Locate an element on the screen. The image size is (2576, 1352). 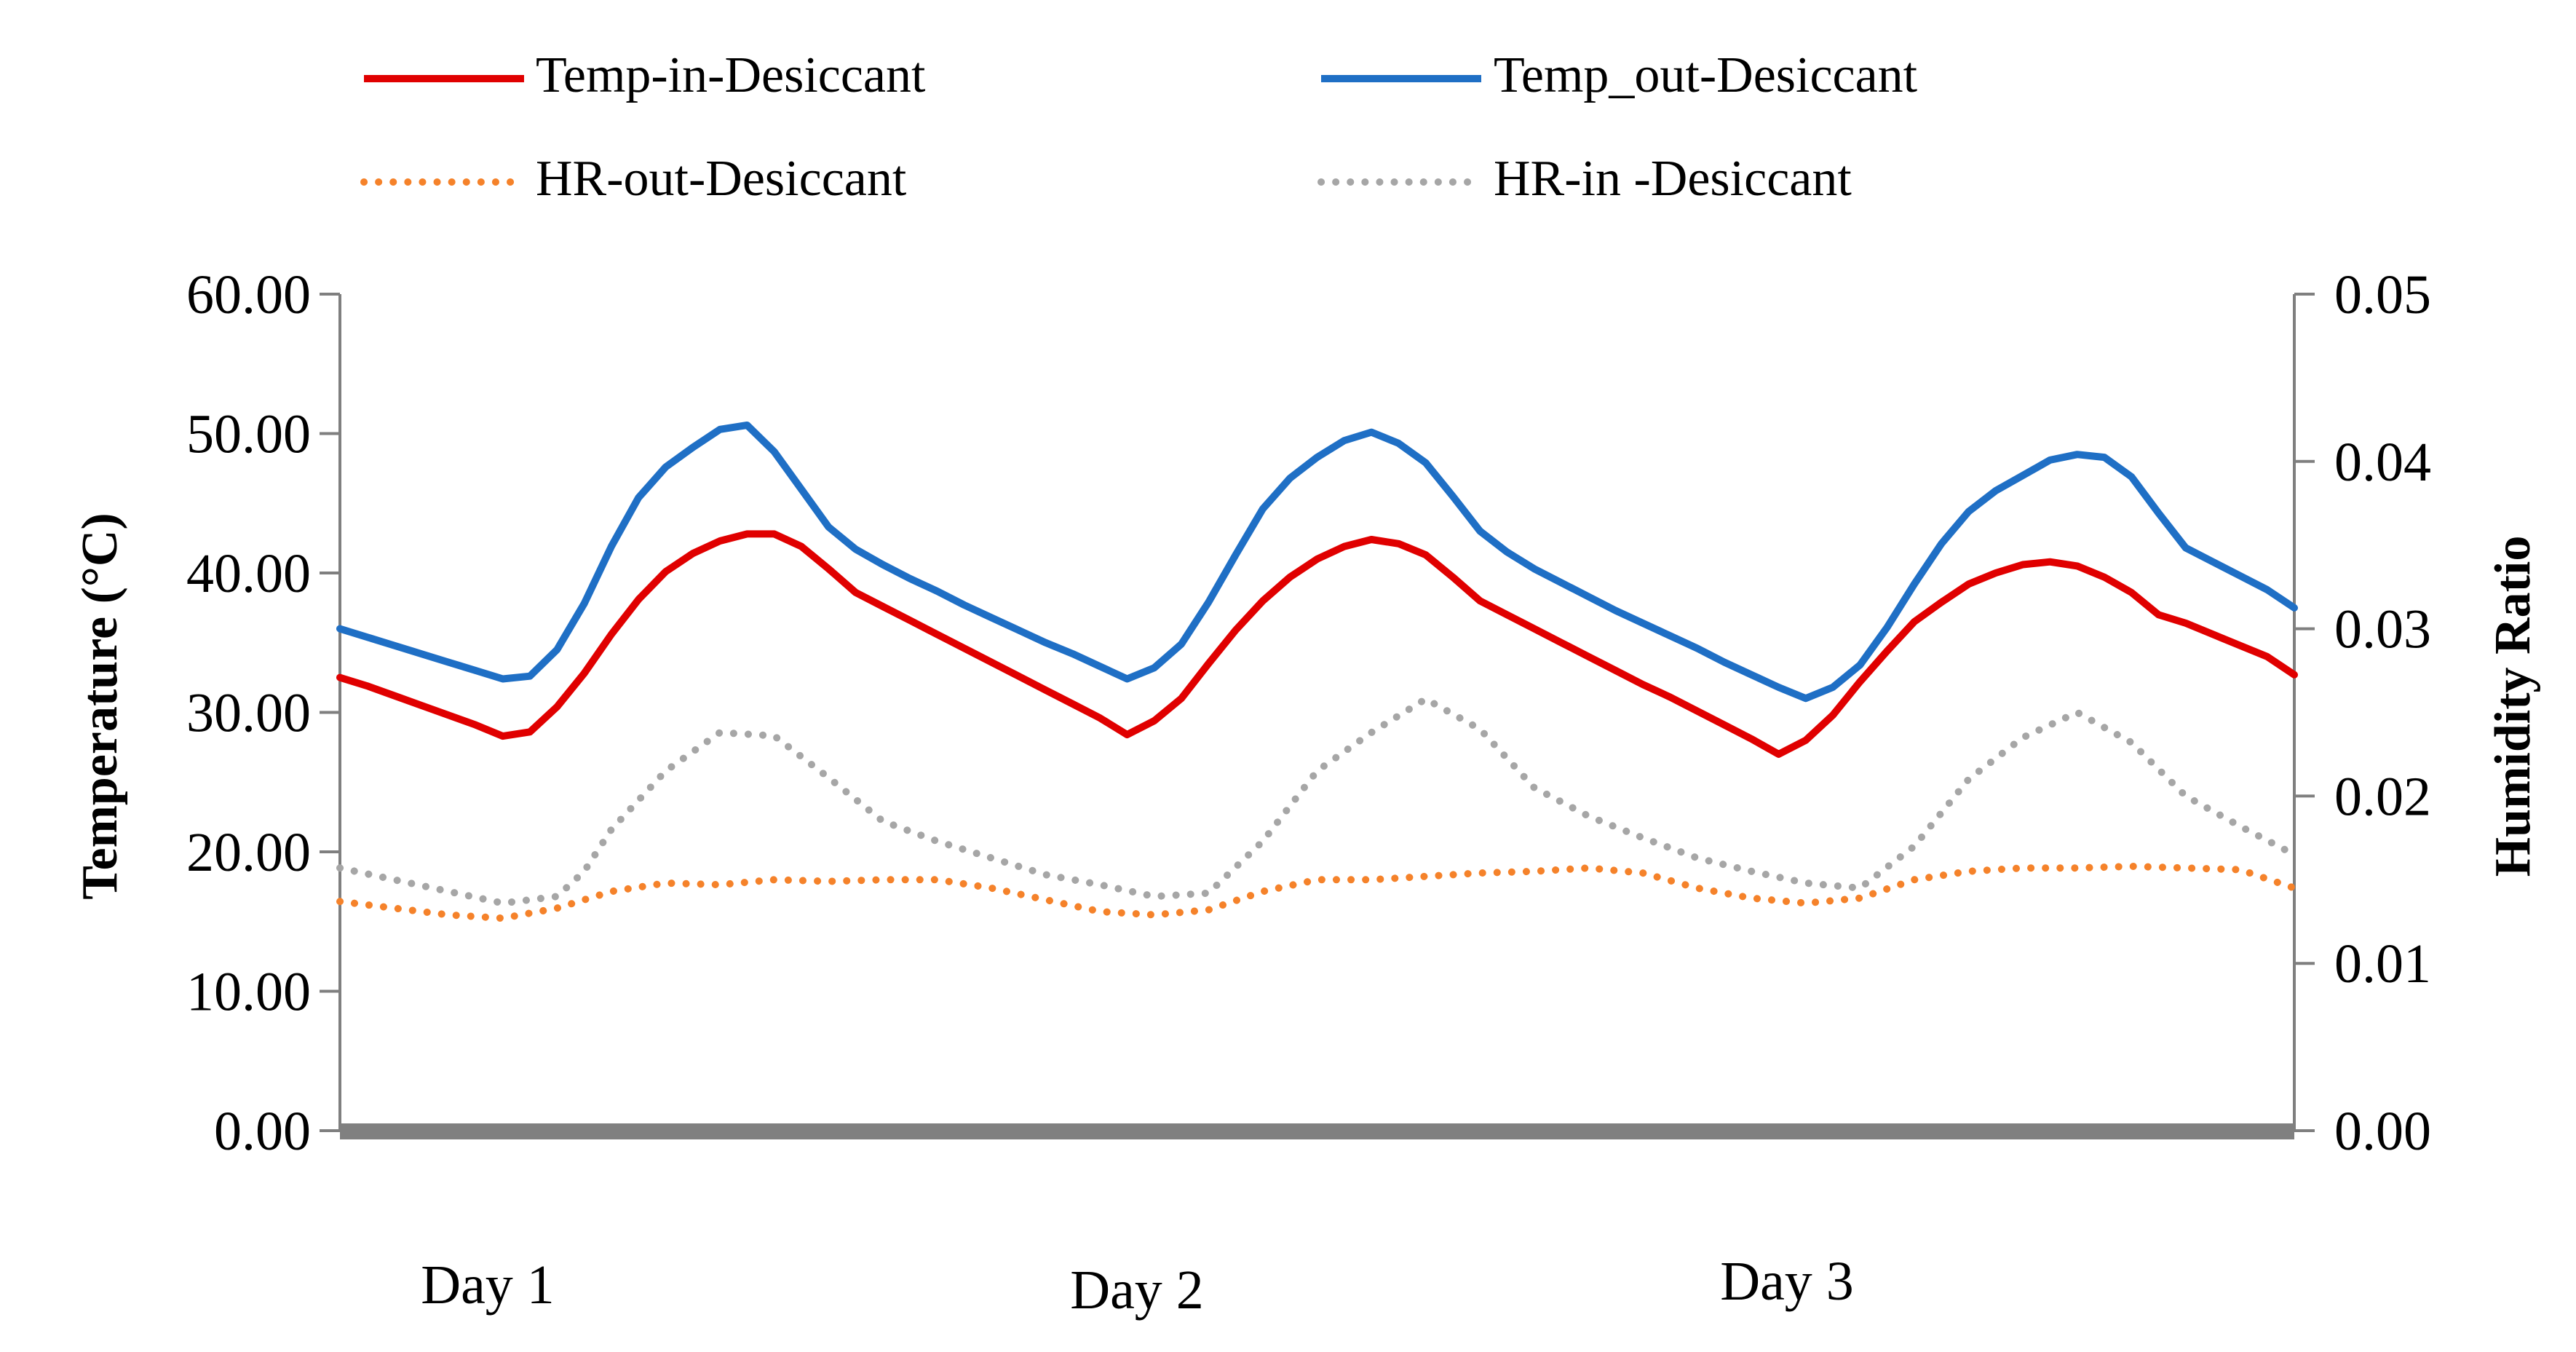
legend-label-temp-out: Temp_out-Desiccant is located at coordinates (1706, 75).